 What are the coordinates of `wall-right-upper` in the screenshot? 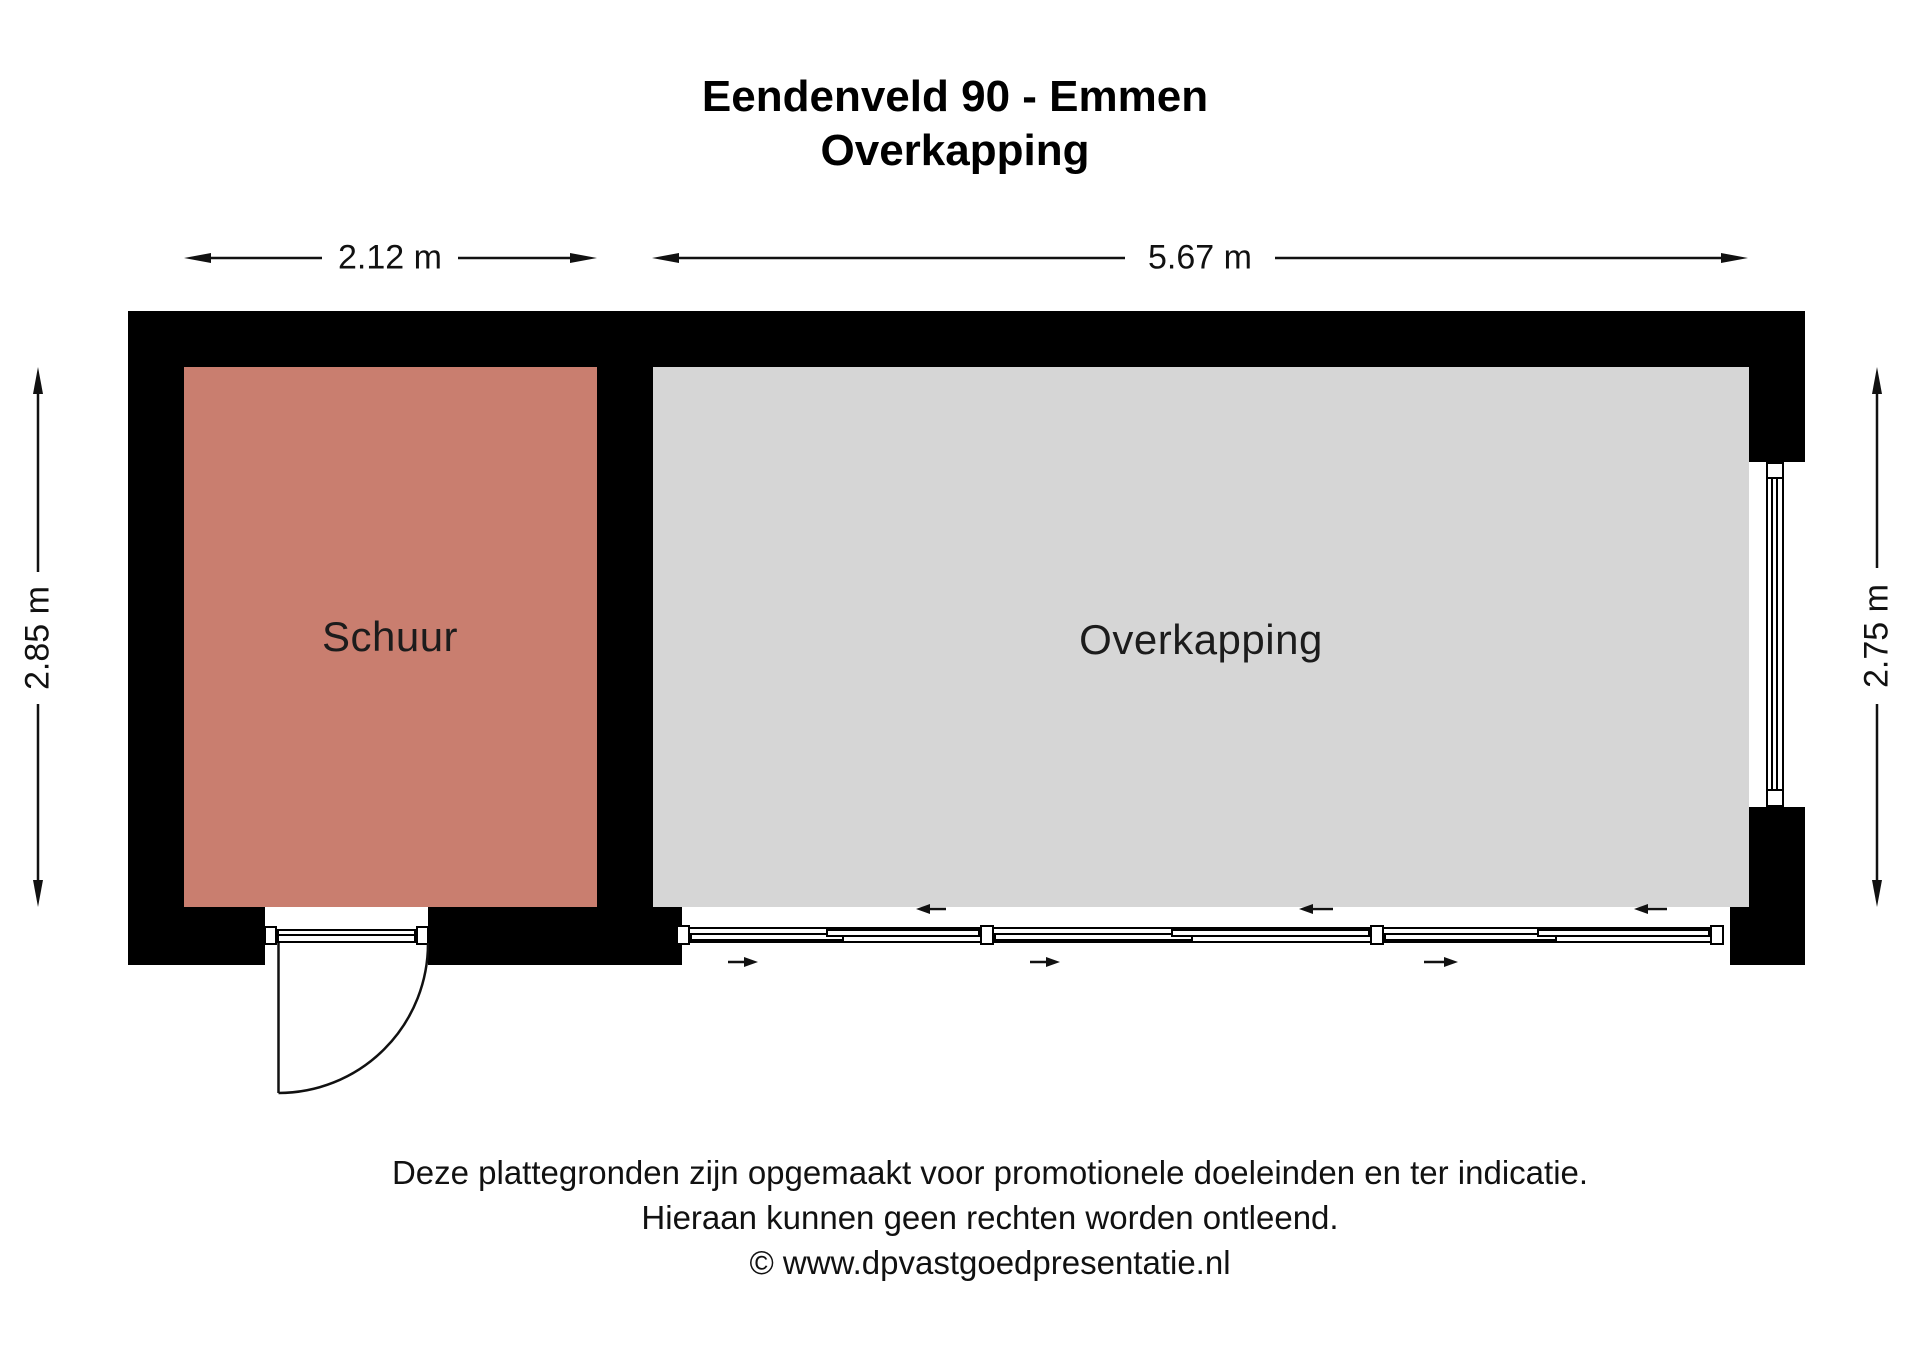 It's located at (1777, 386).